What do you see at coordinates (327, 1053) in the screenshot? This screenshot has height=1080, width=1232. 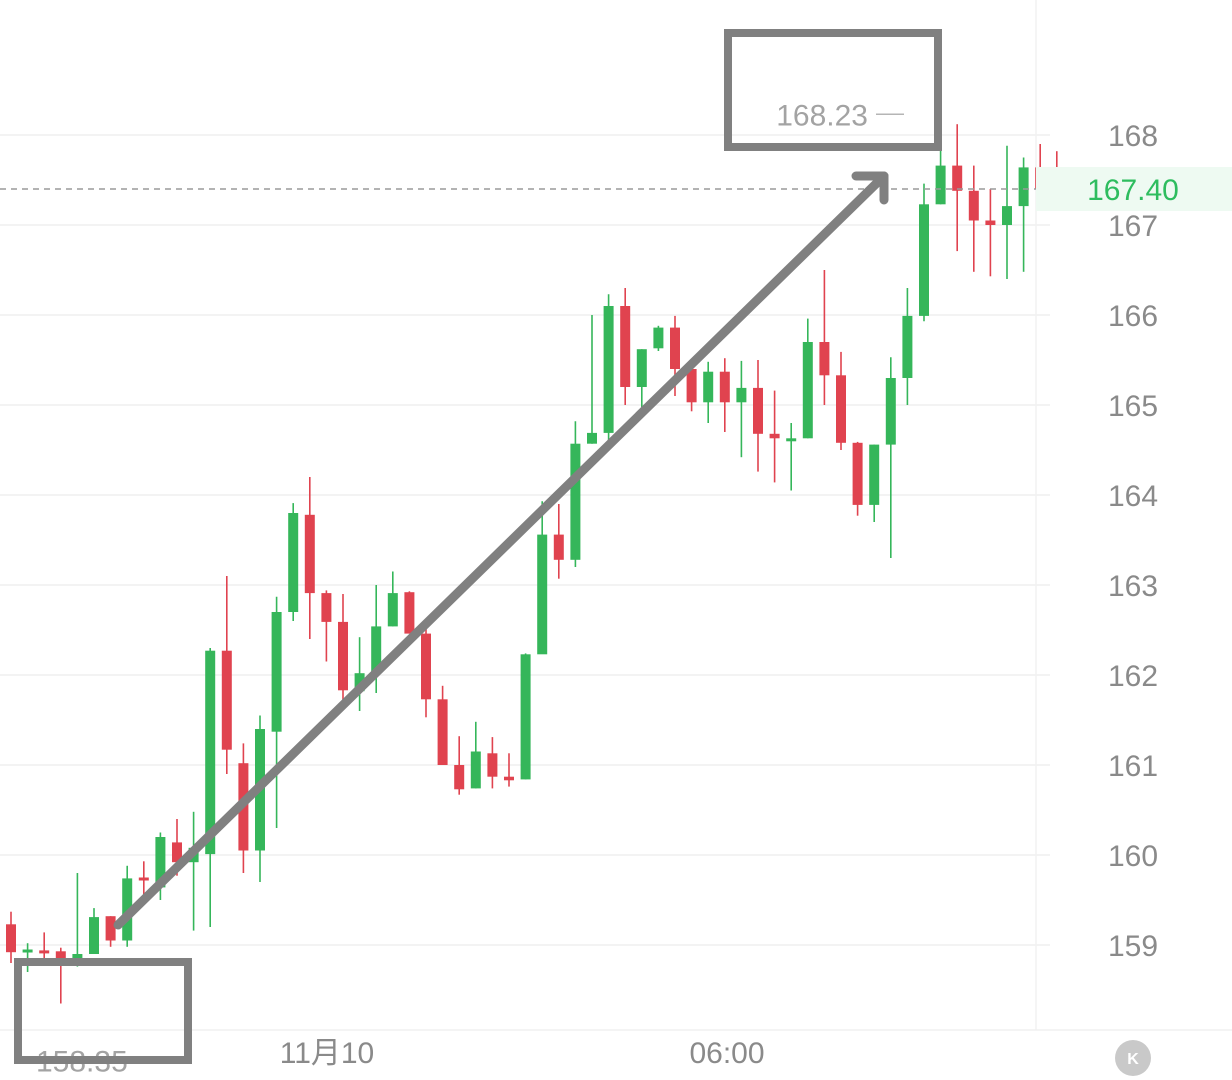 I see `x-tick-label: 11月10` at bounding box center [327, 1053].